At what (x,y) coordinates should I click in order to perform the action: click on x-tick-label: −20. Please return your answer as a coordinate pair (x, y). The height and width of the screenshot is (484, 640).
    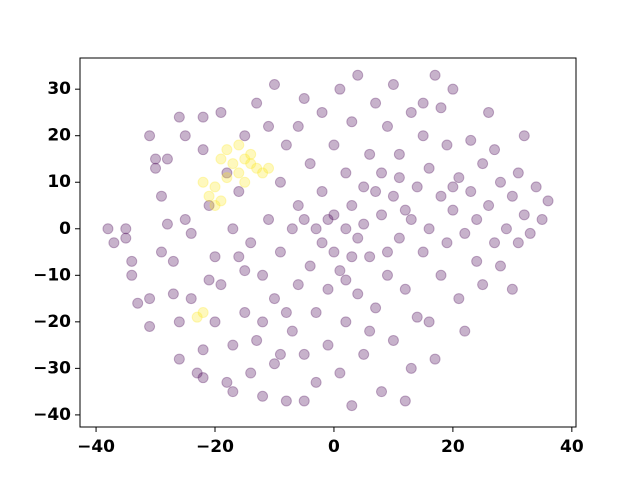
    Looking at the image, I should click on (215, 447).